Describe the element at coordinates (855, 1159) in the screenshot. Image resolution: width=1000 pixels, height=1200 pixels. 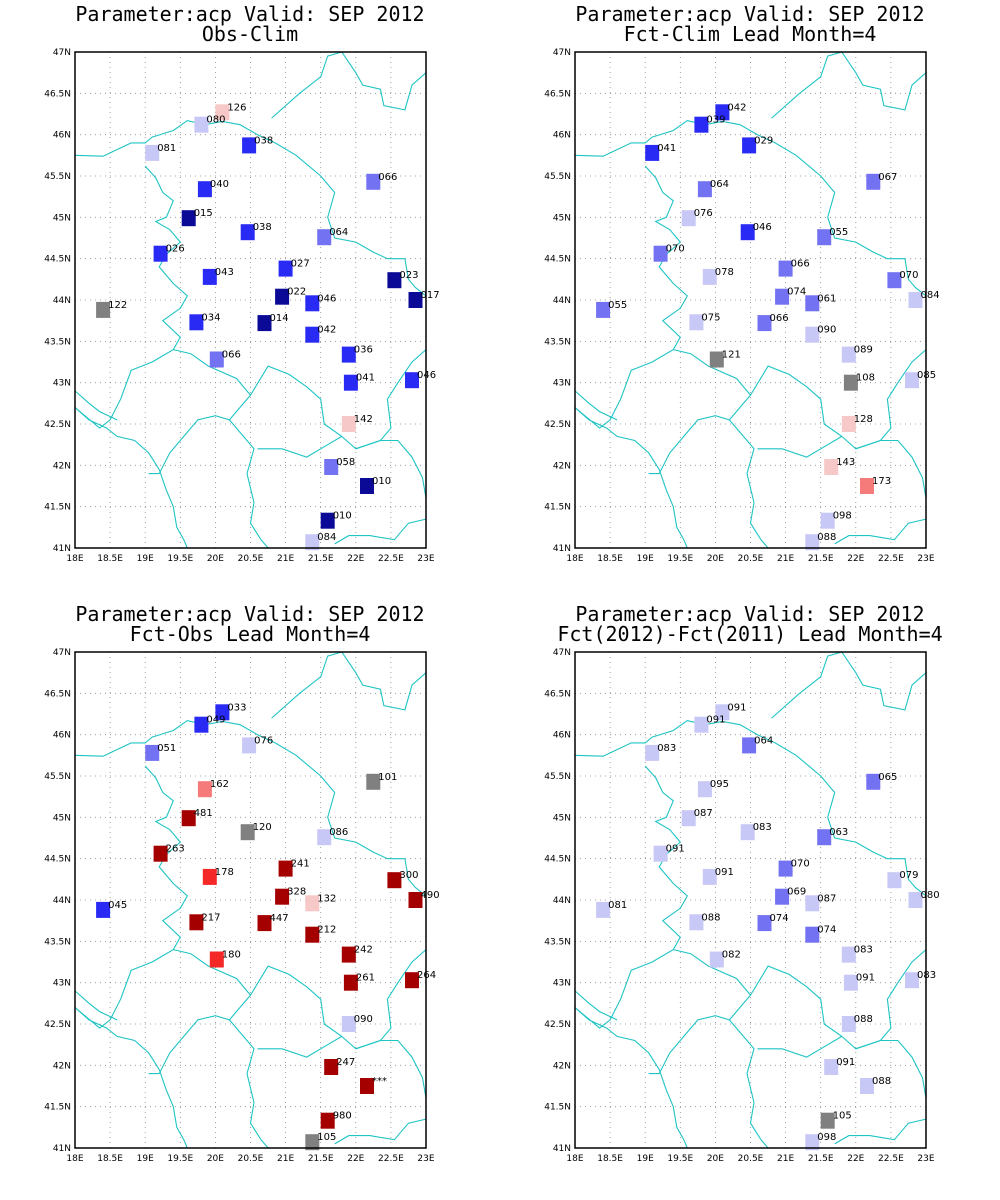
I see `lon-tick-label: 22E` at that location.